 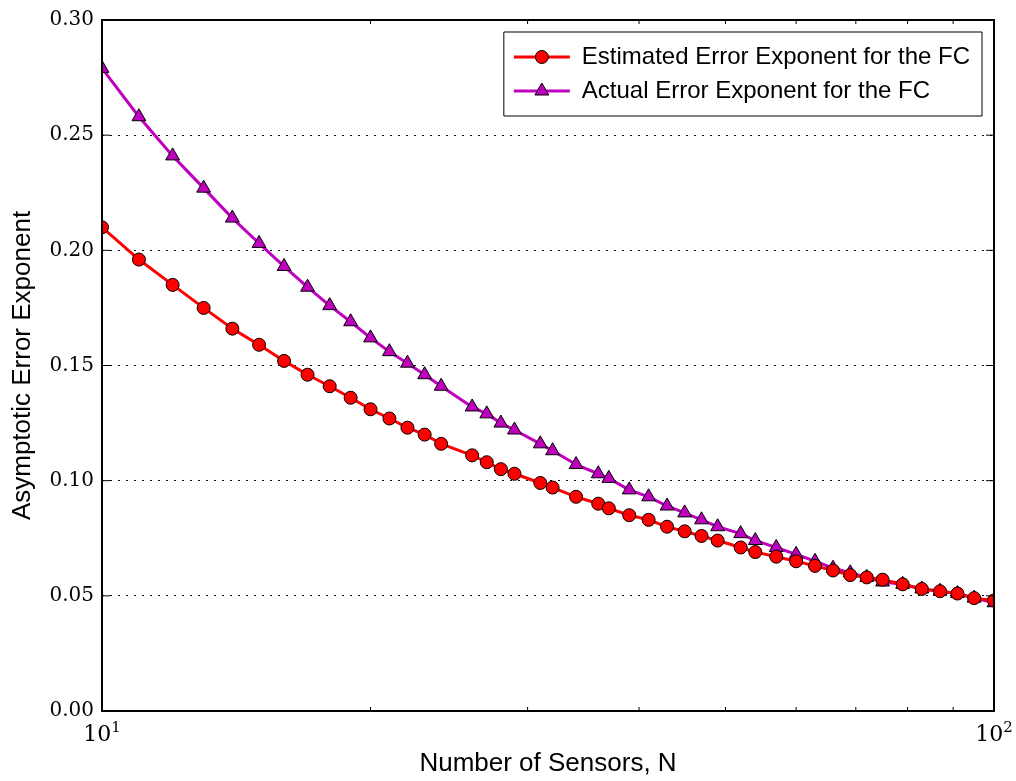 I want to click on y-tick-label: 0.10, so click(x=71, y=478).